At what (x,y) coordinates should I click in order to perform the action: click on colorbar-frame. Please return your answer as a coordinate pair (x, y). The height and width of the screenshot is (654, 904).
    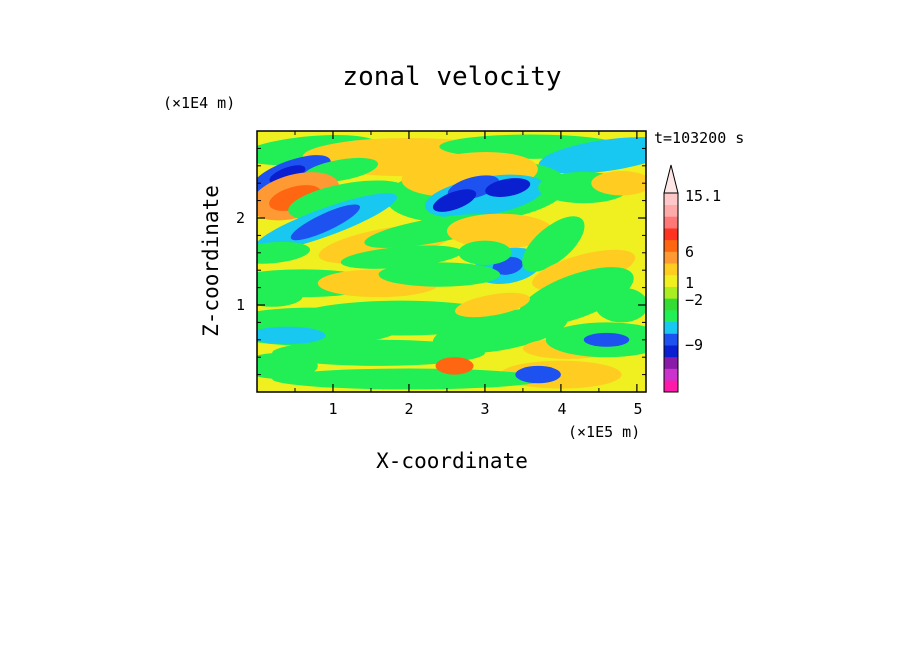
    Looking at the image, I should click on (671, 292).